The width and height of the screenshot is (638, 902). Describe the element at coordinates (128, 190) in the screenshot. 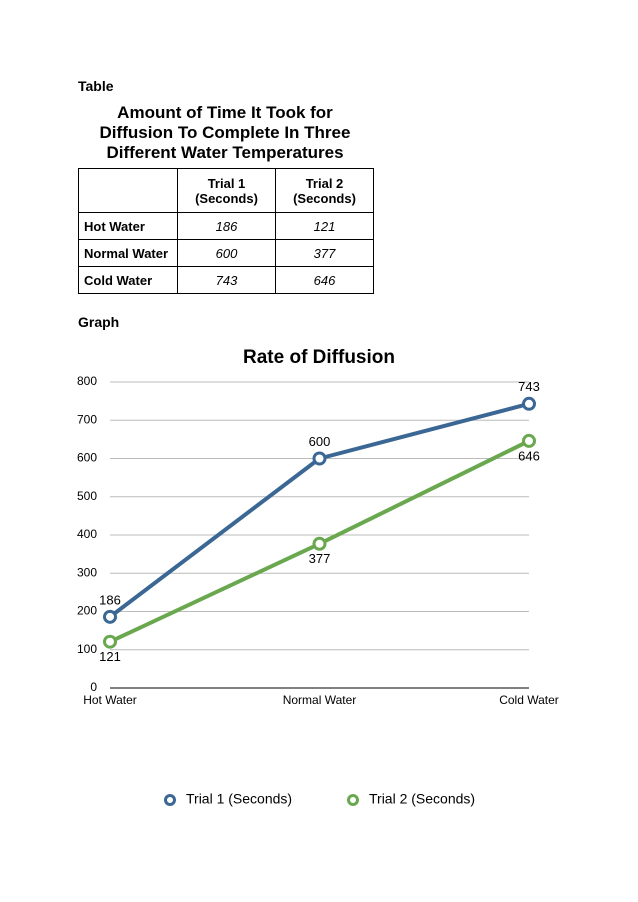

I see `corner-cell` at that location.